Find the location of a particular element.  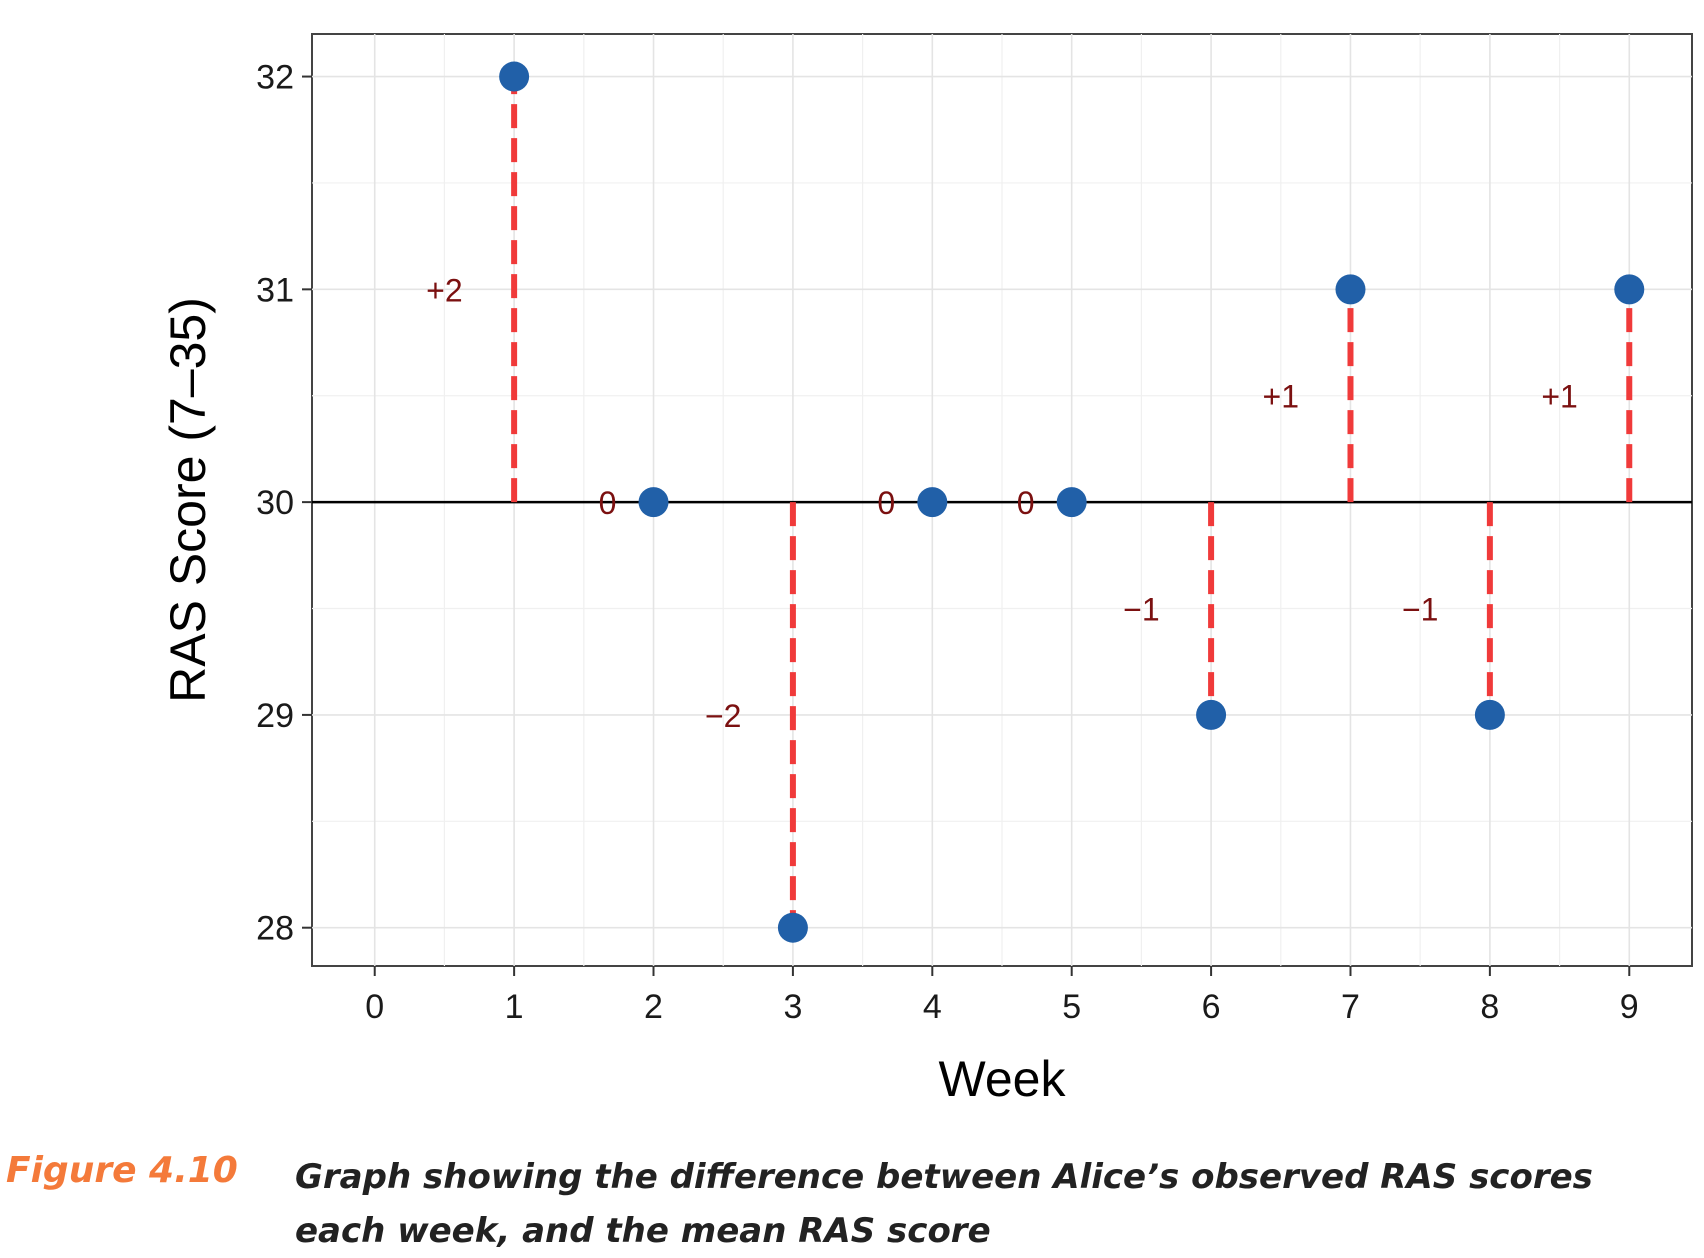

y-tick-label: 28 is located at coordinates (275, 929).